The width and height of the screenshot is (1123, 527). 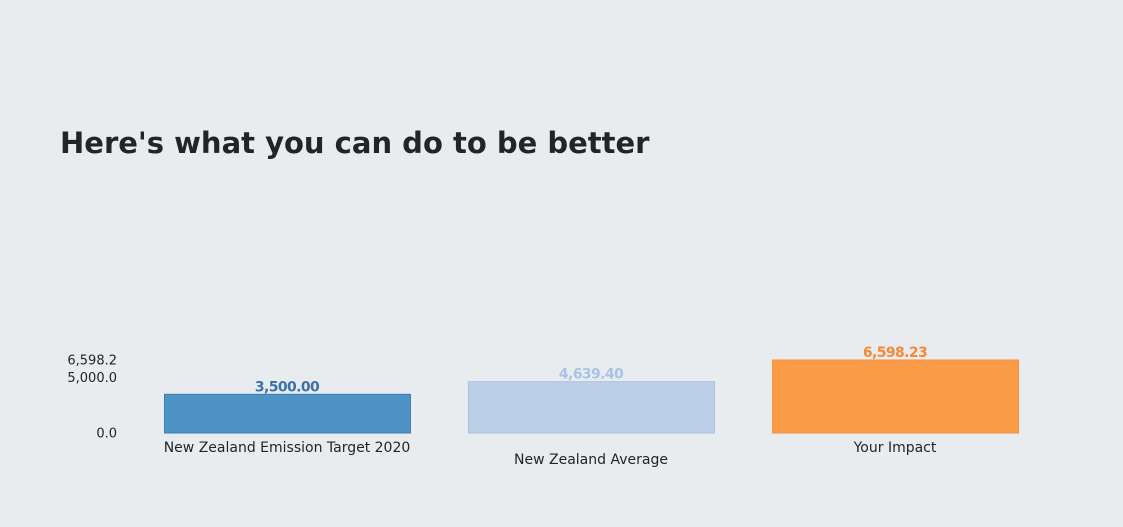 I want to click on page-heading: Here's what you can do to be better, so click(x=355, y=143).